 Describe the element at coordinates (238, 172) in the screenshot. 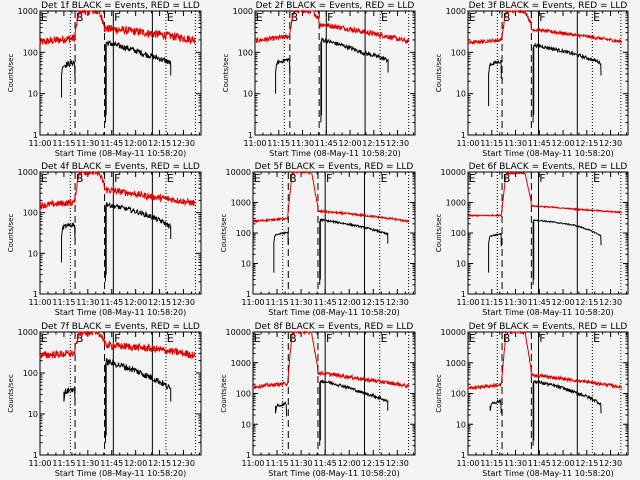

I see `y-tick-label: 10000` at that location.